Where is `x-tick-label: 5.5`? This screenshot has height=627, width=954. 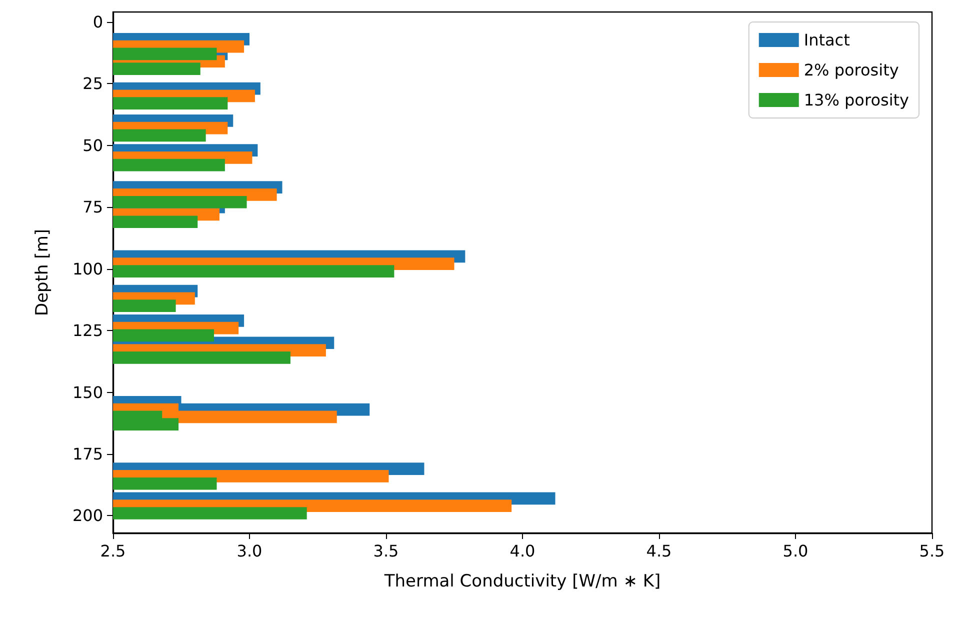 x-tick-label: 5.5 is located at coordinates (932, 551).